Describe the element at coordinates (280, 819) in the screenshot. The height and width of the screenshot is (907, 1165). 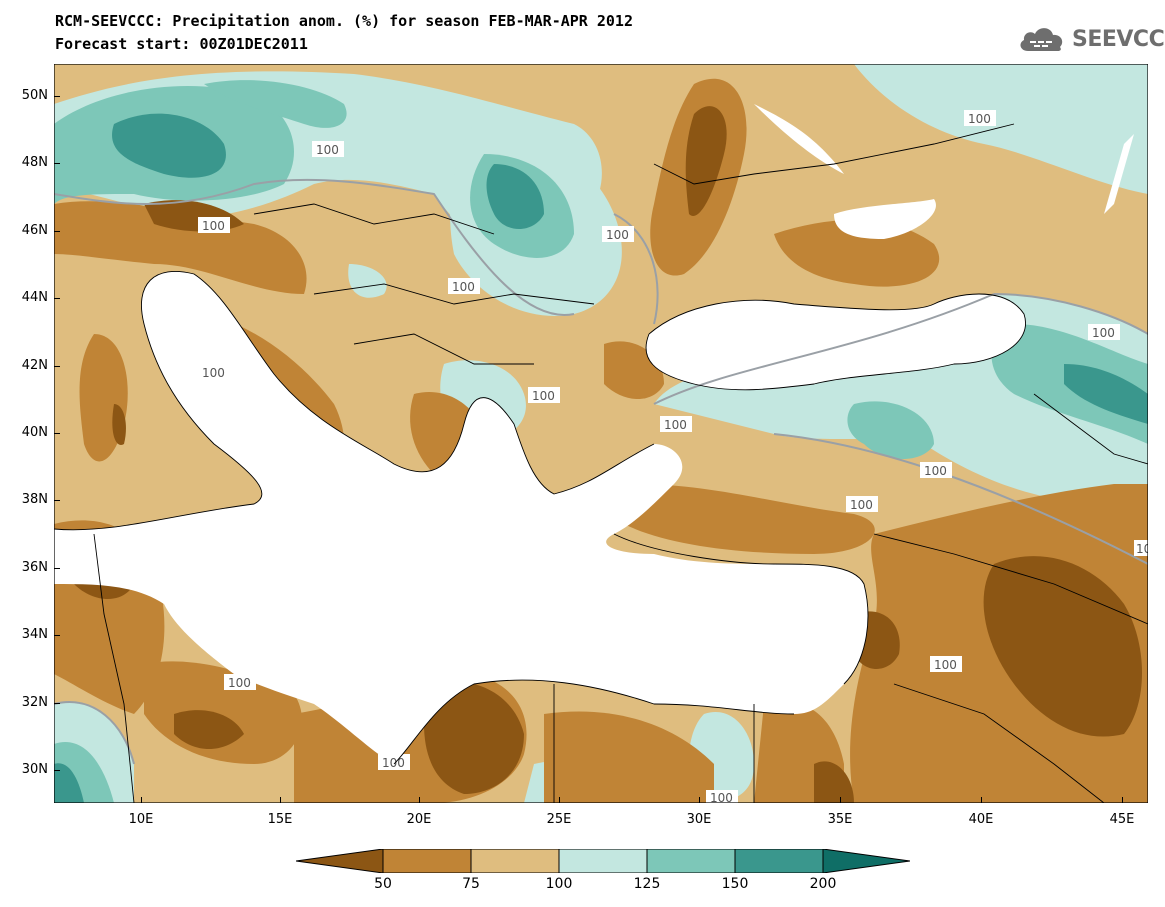
I see `lon-tick-label: 15E` at that location.